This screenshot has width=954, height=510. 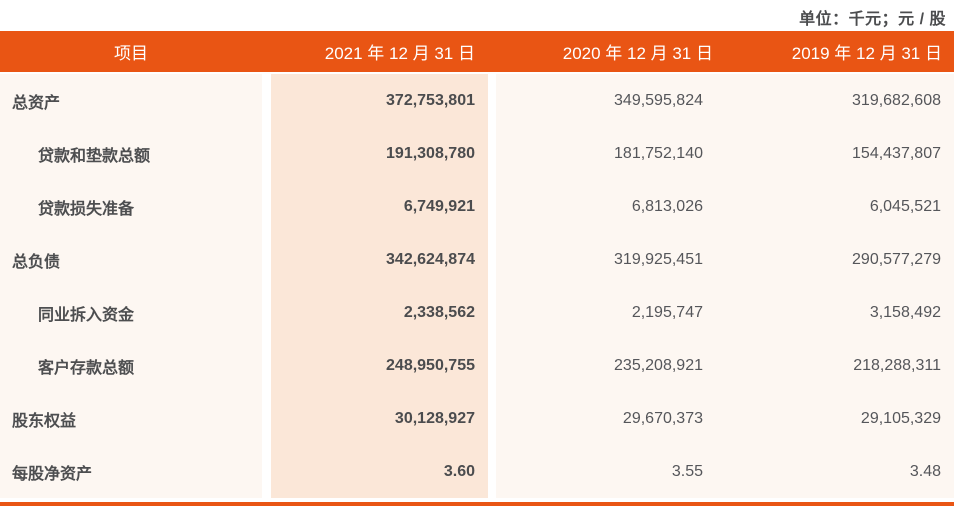 I want to click on row-label: 贷款损失准备, so click(x=131, y=206).